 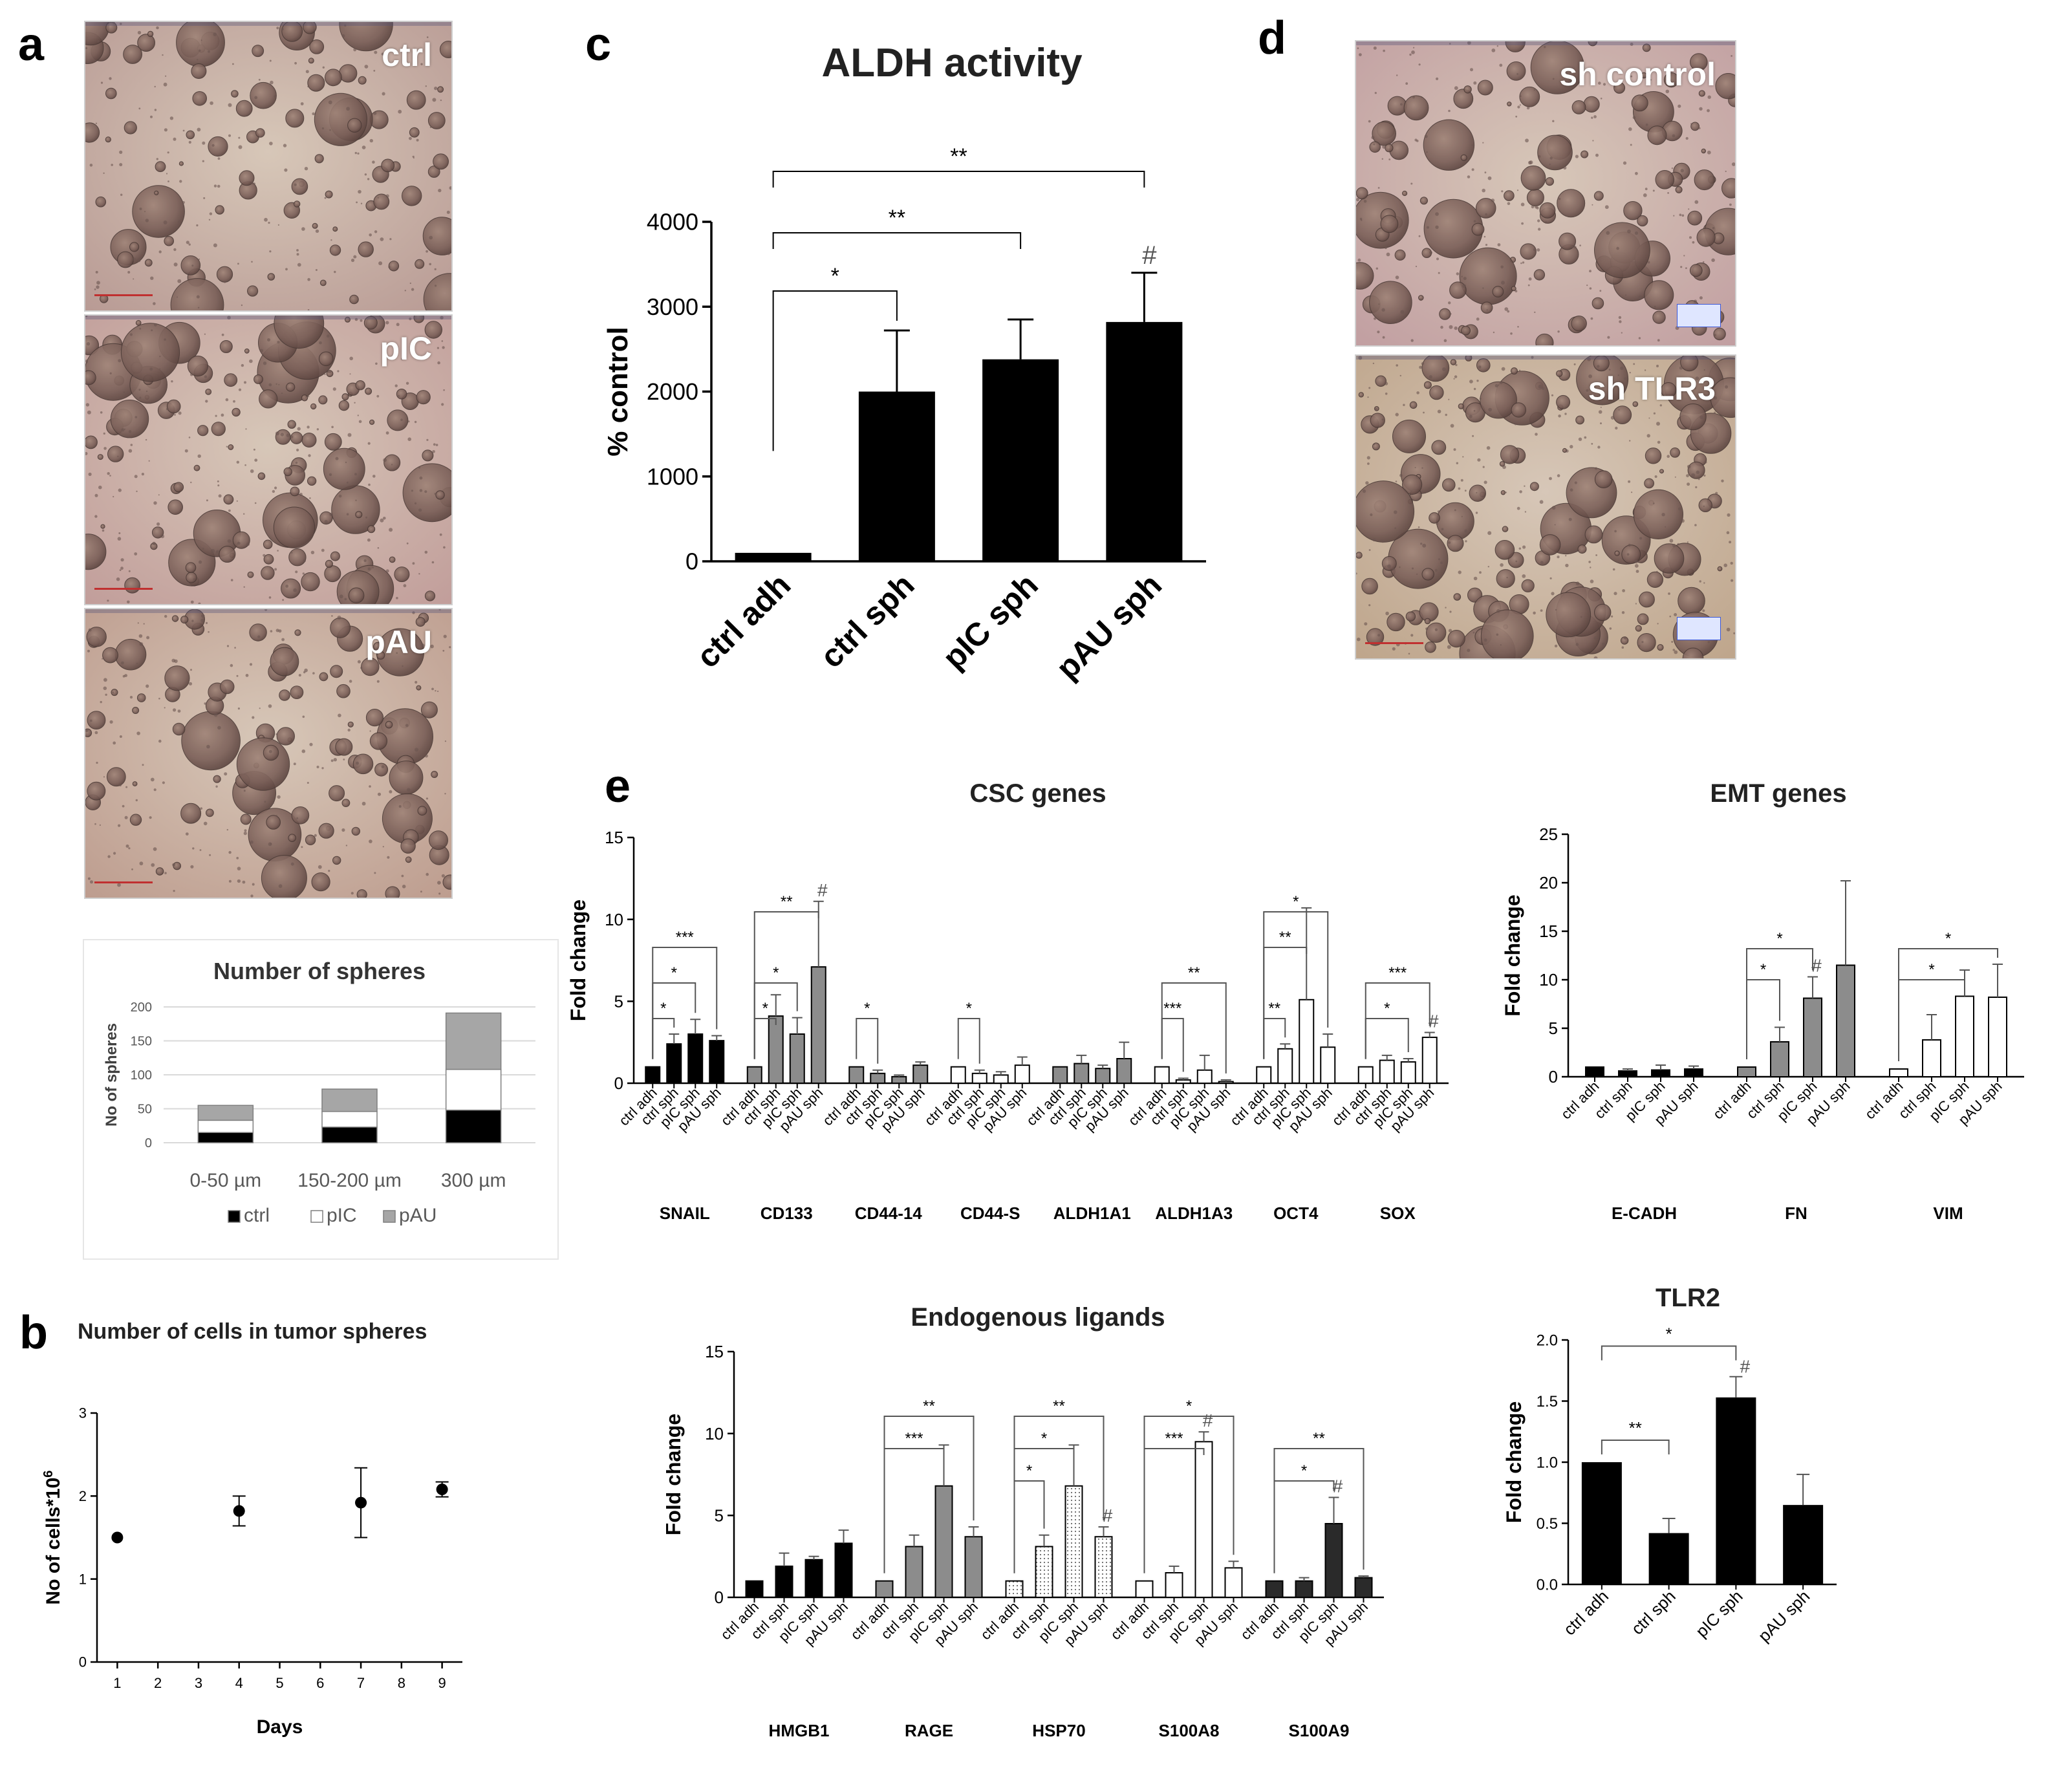 What do you see at coordinates (1058, 1730) in the screenshot?
I see `group-label: HSP70` at bounding box center [1058, 1730].